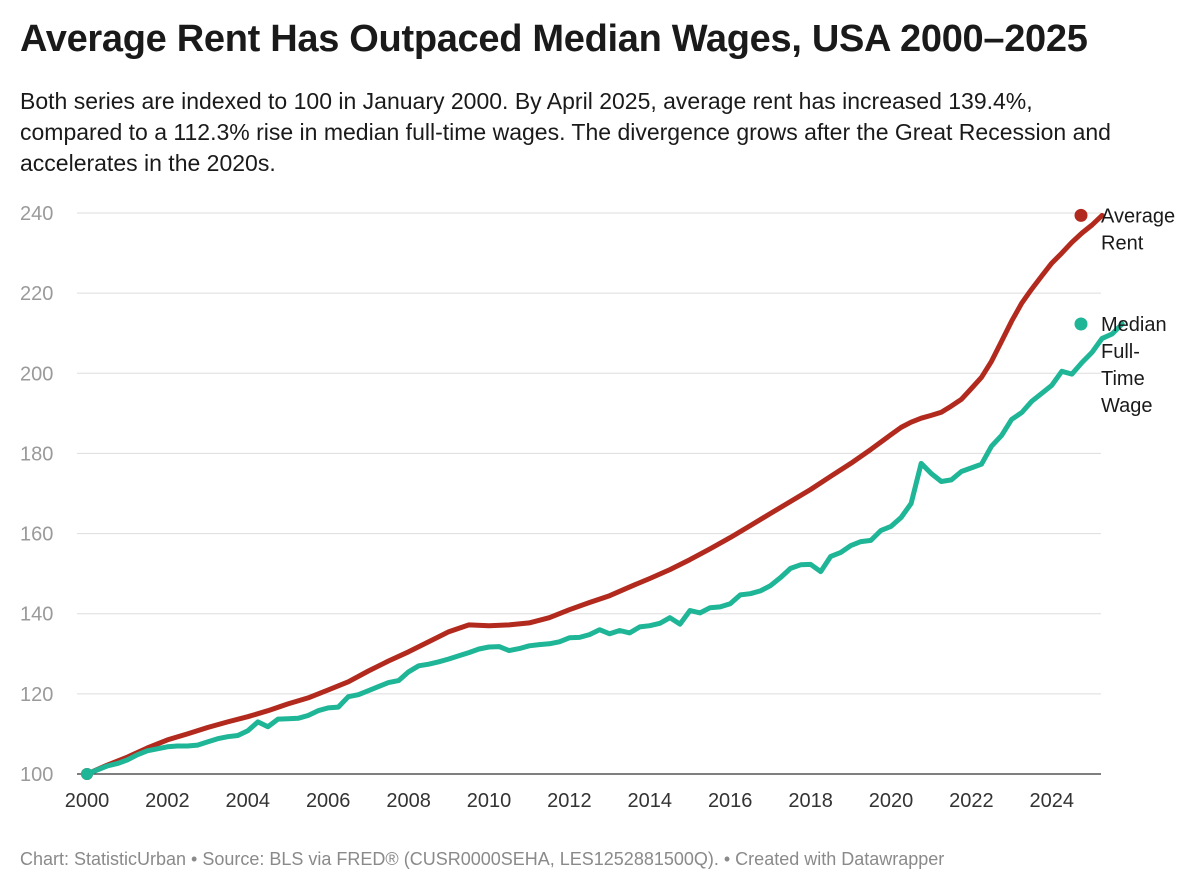  I want to click on median-full-time-wage-end-dot, so click(1081, 324).